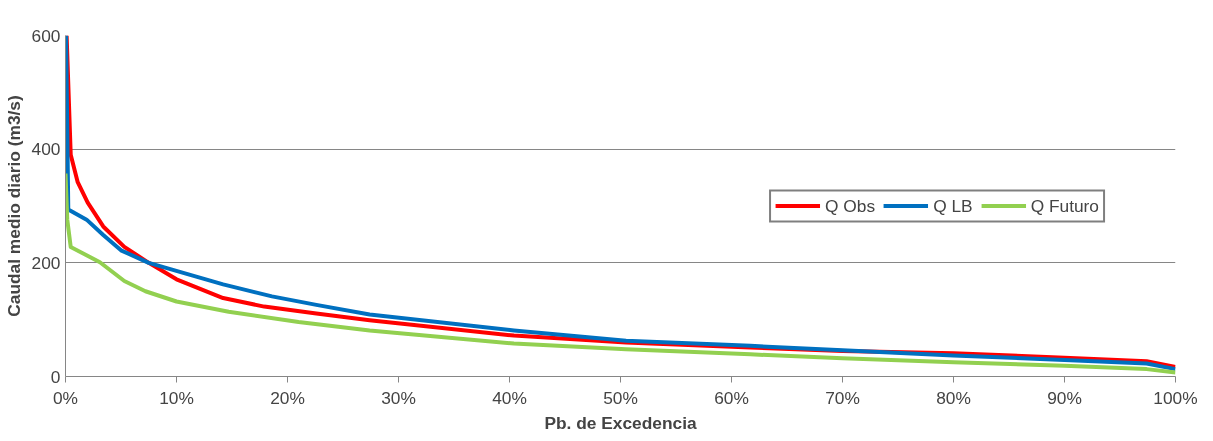 This screenshot has width=1213, height=441. What do you see at coordinates (176, 397) in the screenshot?
I see `x-tick-label: 10%` at bounding box center [176, 397].